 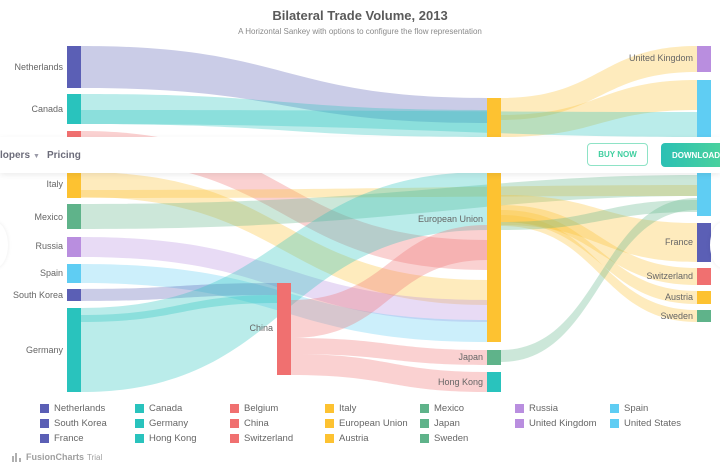 What do you see at coordinates (661, 58) in the screenshot?
I see `label-united-kingdom: United Kingdom` at bounding box center [661, 58].